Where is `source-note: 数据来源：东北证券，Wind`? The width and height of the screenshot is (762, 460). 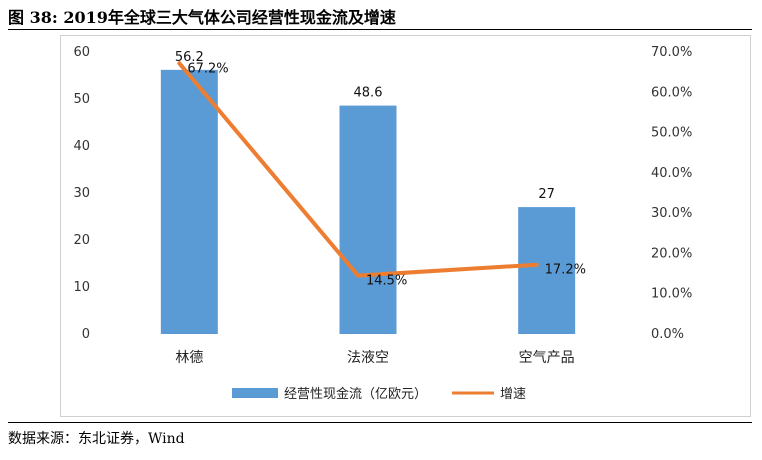 source-note: 数据来源：东北证券，Wind is located at coordinates (96, 439).